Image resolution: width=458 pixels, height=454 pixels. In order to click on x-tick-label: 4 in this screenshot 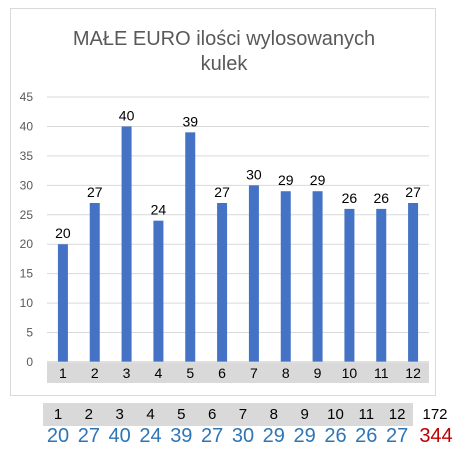, I will do `click(159, 373)`.